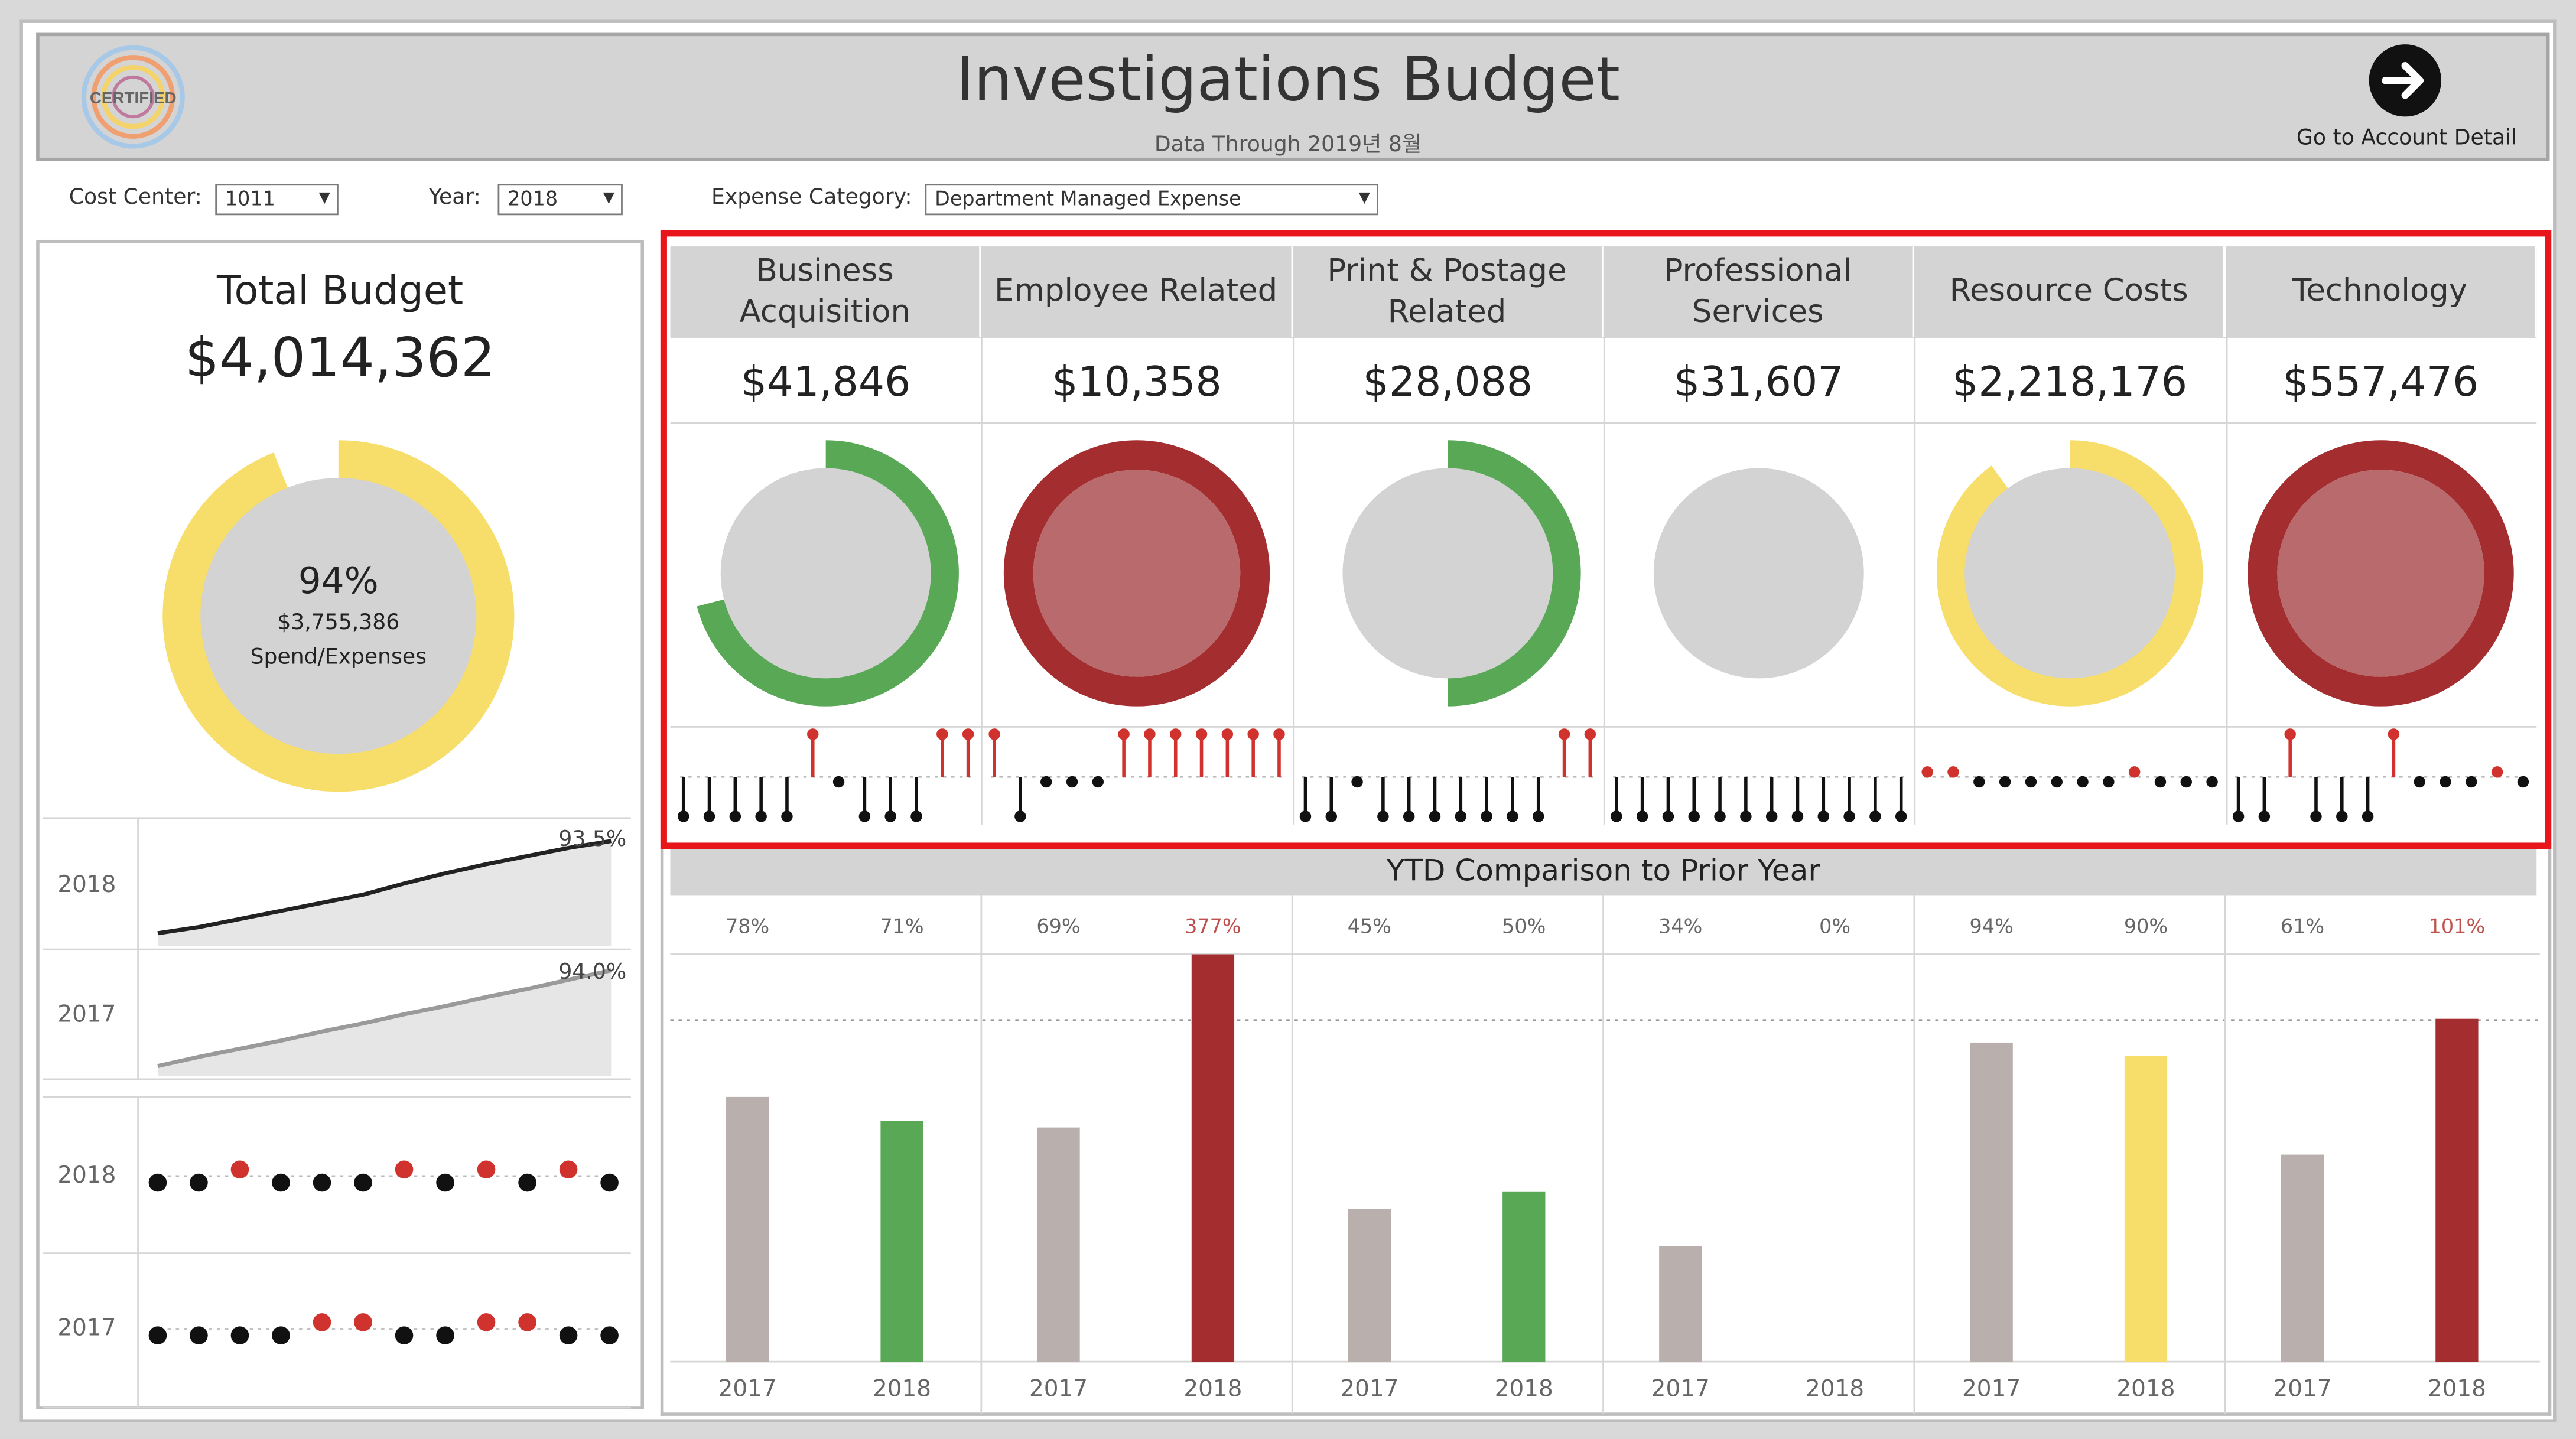  I want to click on ytd-percent-label: 34%, so click(1680, 926).